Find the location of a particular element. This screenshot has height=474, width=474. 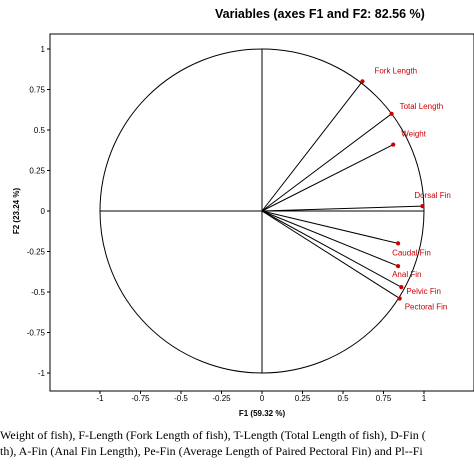

y-tick-label: 0.25 is located at coordinates (37, 171).